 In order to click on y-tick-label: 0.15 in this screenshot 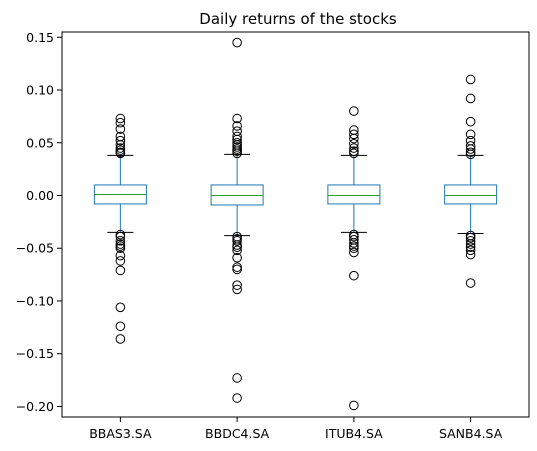, I will do `click(40, 37)`.